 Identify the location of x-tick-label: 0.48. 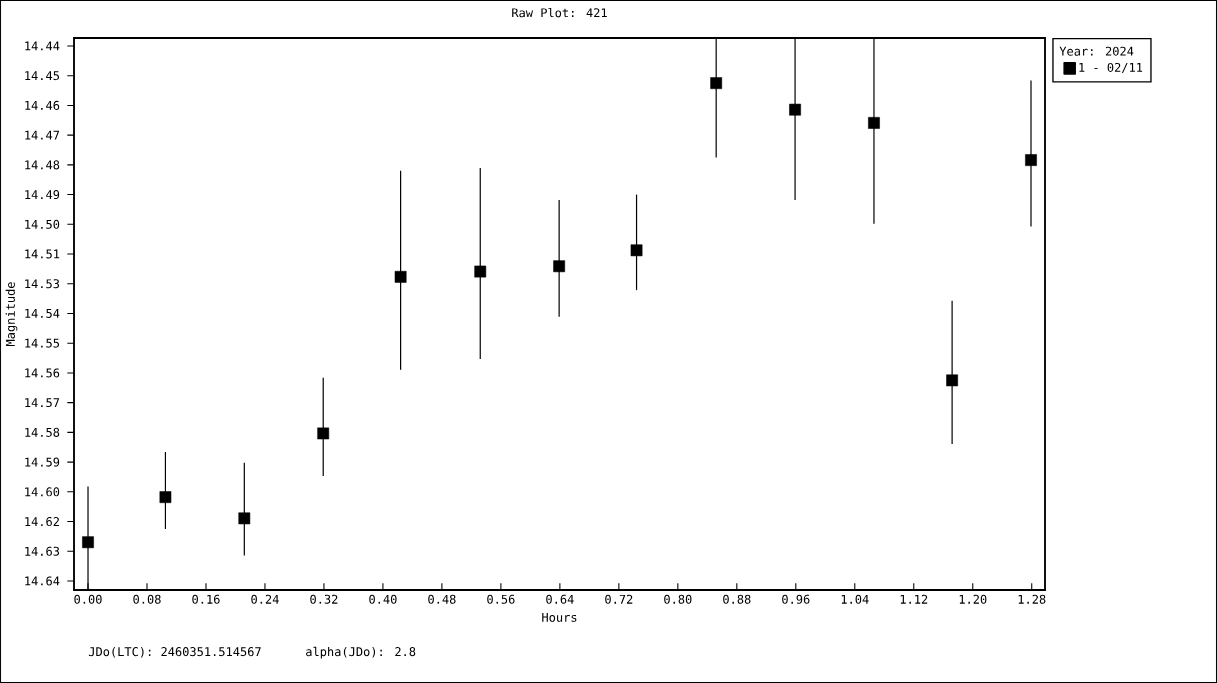
(442, 599).